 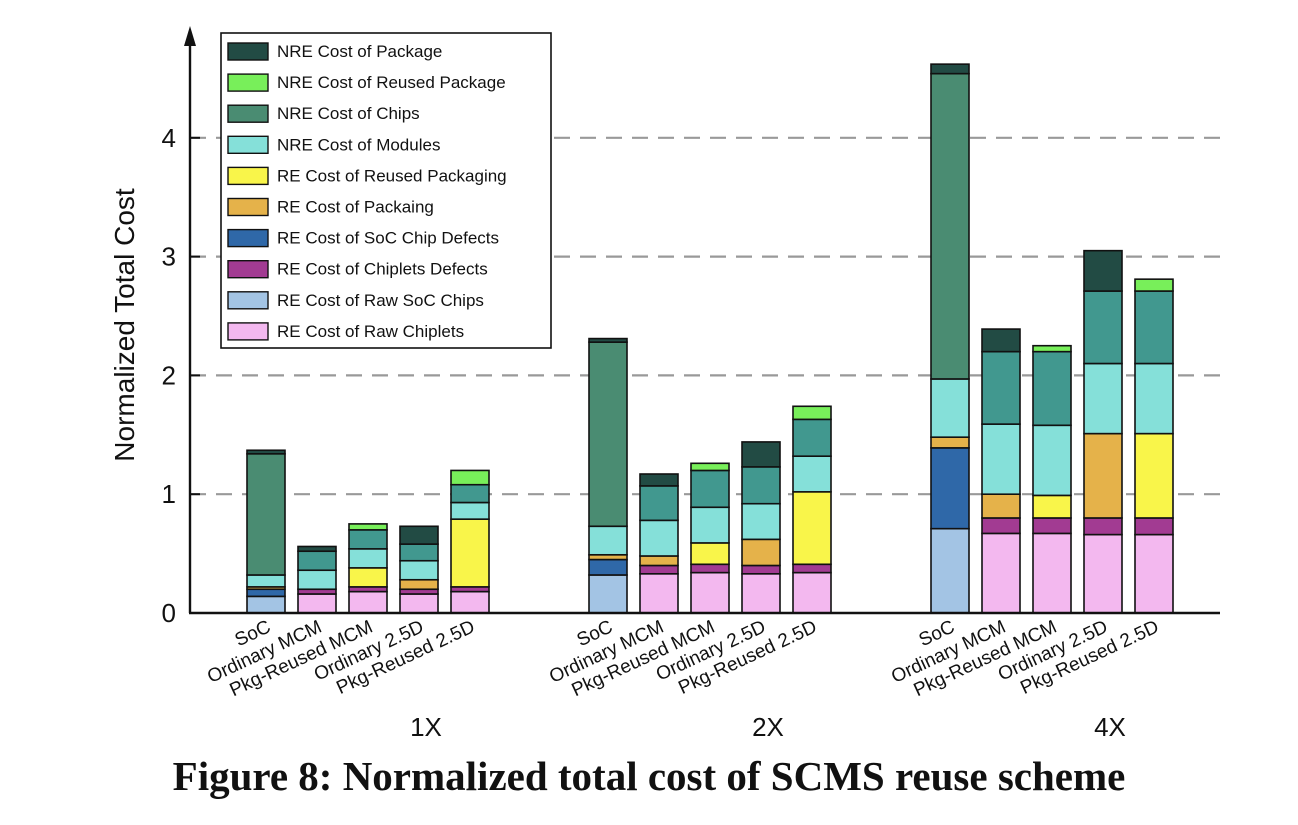 I want to click on y-tick-label: 2, so click(x=169, y=375).